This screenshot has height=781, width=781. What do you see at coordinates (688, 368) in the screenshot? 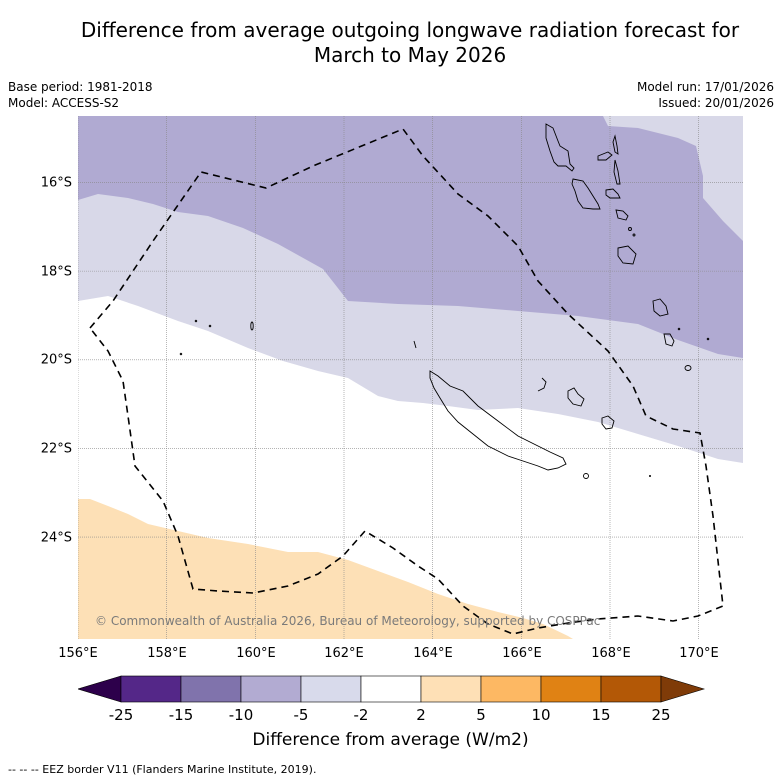
I see `island-aneityum` at bounding box center [688, 368].